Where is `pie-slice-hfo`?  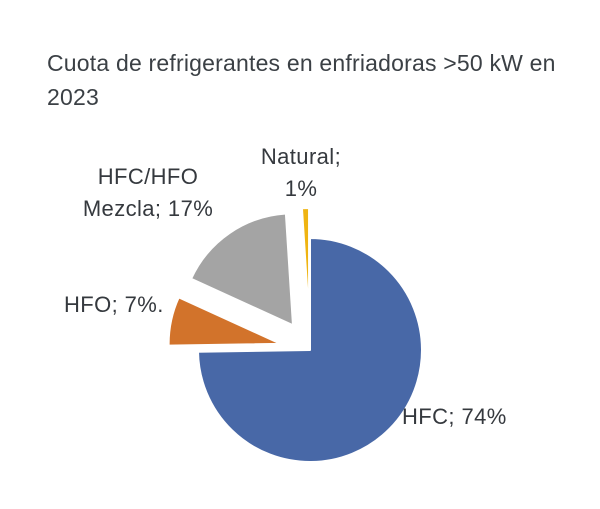
pie-slice-hfo is located at coordinates (224, 321).